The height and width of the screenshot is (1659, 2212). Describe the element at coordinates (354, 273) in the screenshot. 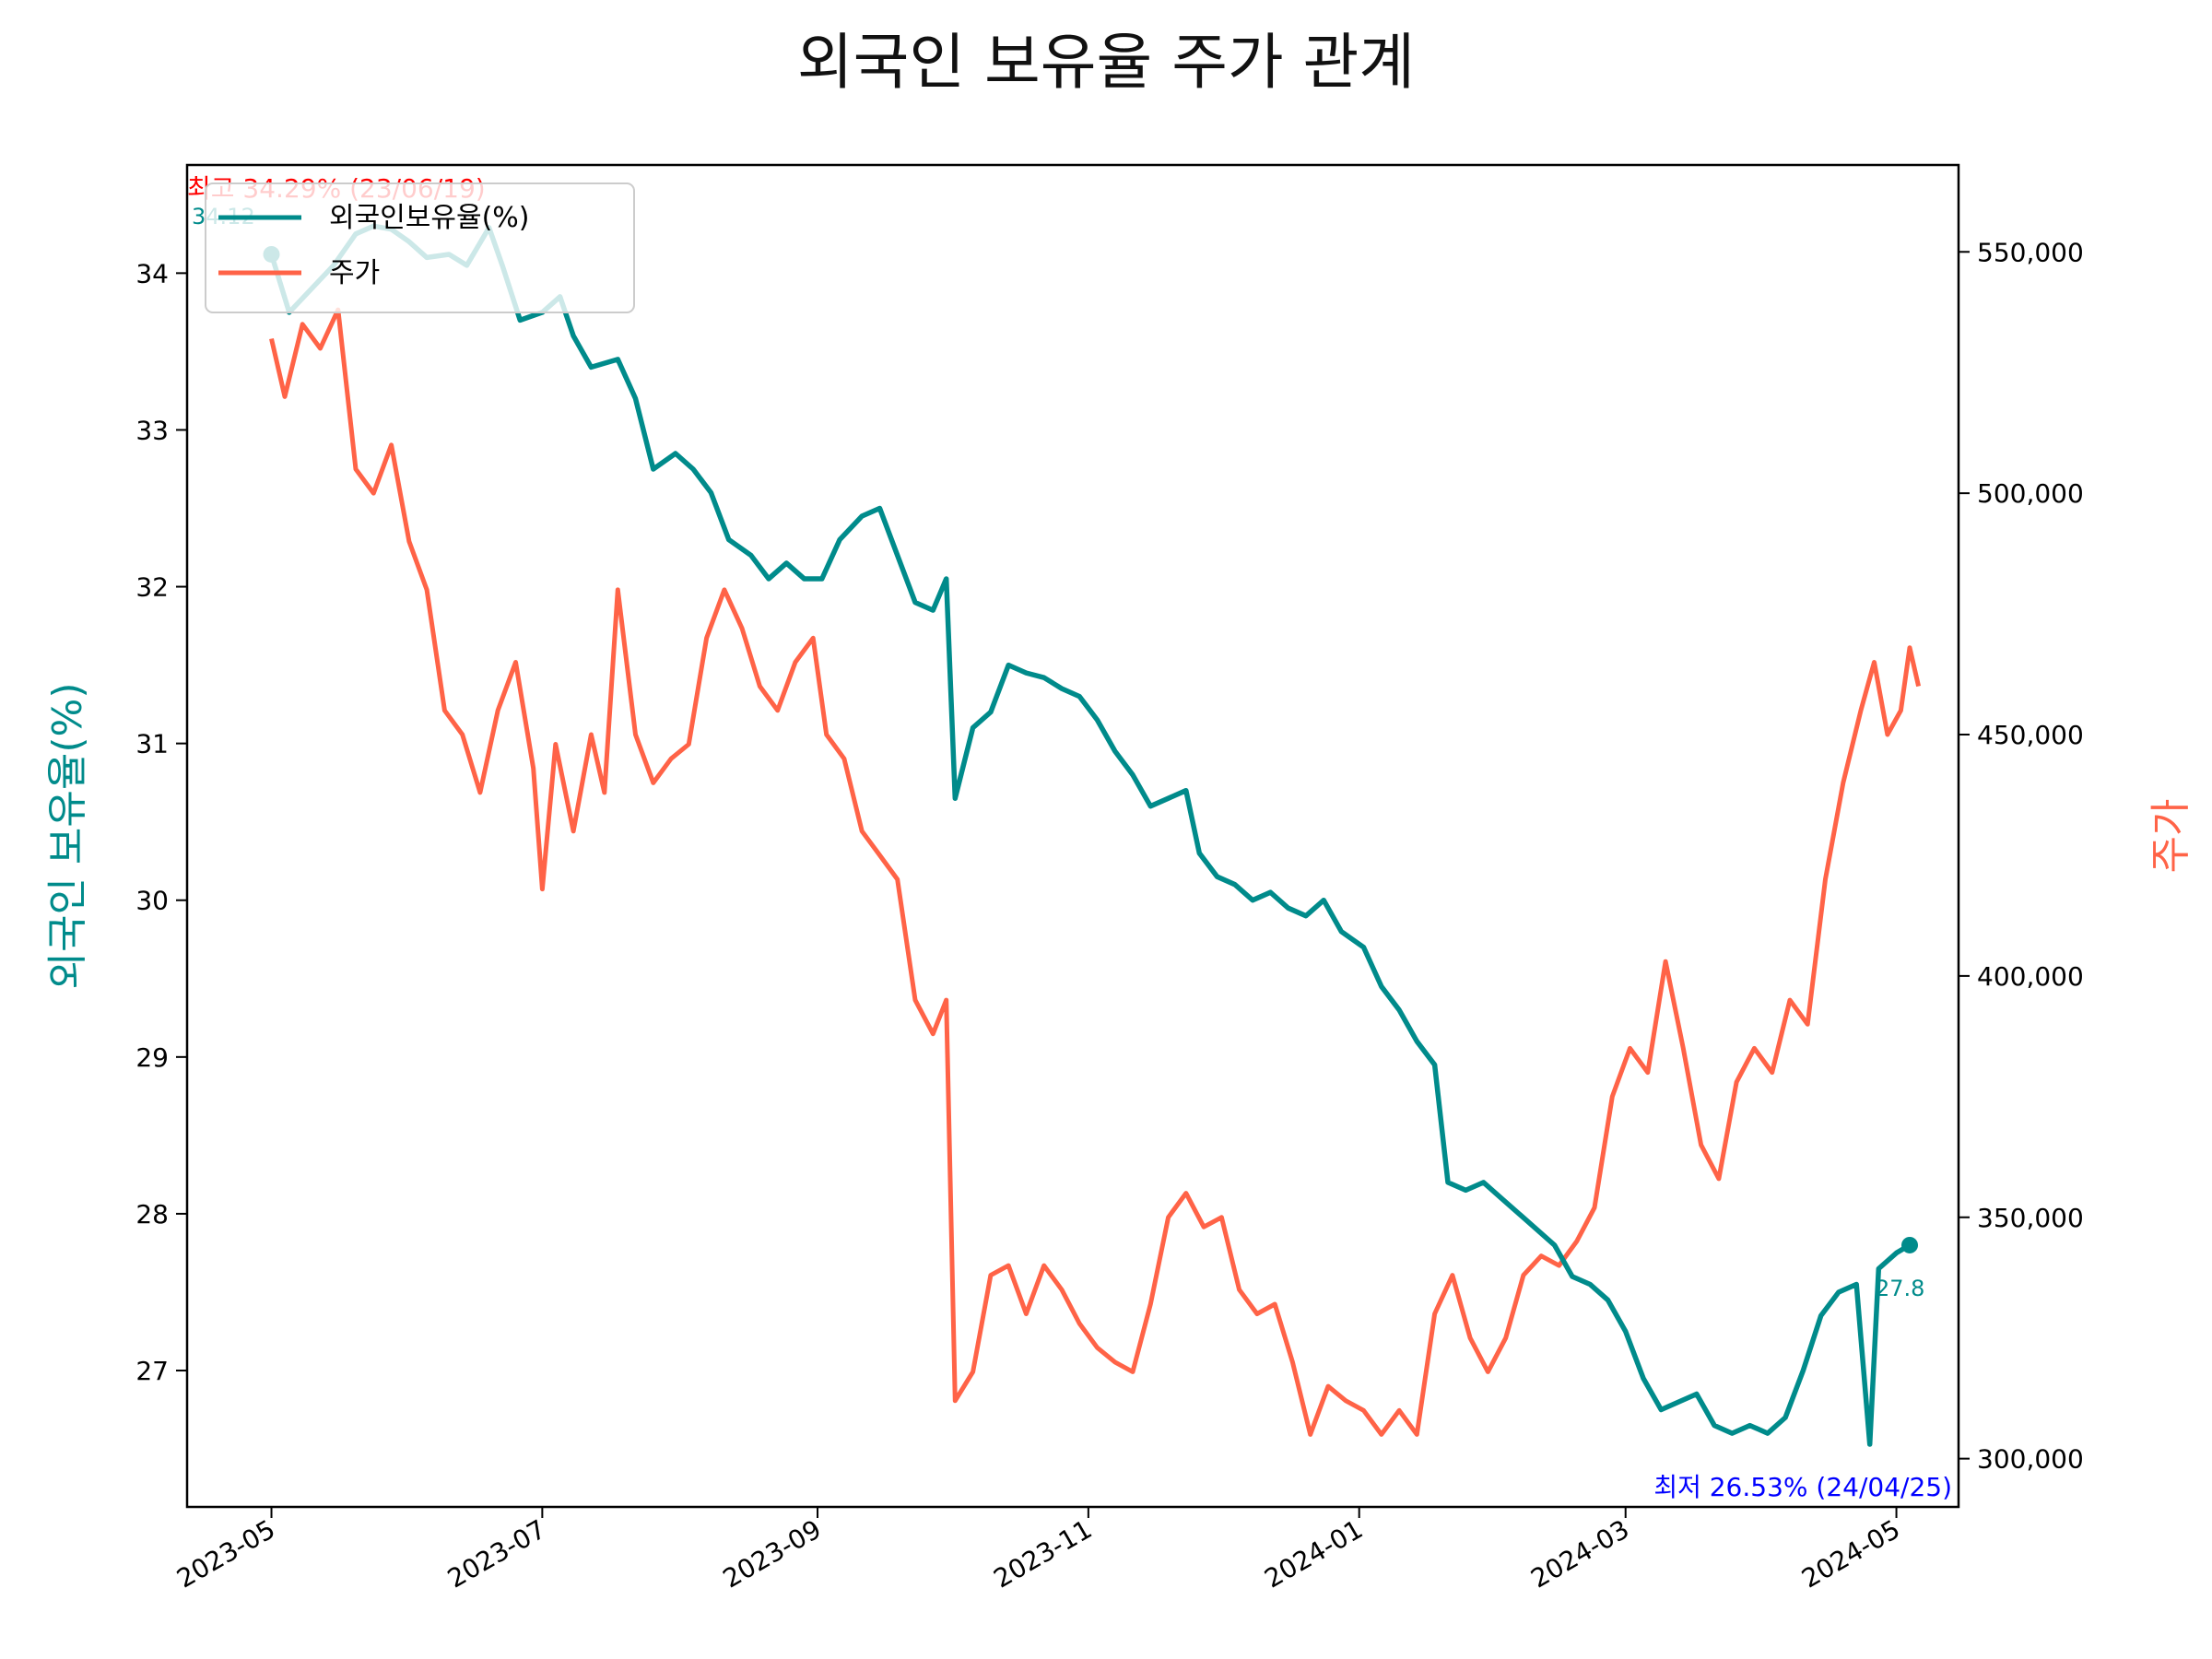

I see `legend-label-price: 주가` at that location.